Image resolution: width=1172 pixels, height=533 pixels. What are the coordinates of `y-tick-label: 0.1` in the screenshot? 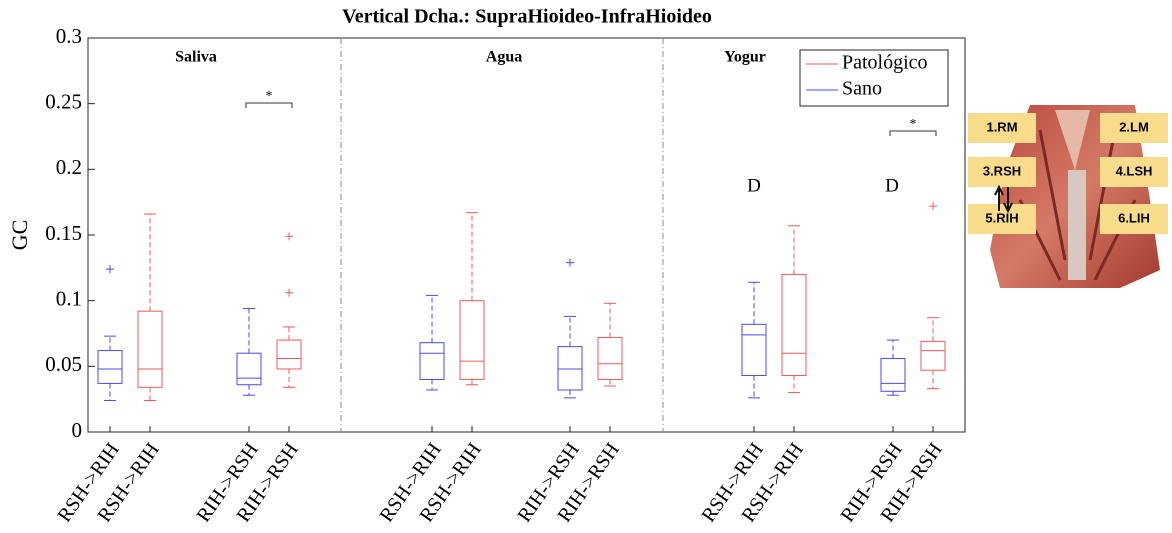 It's located at (69, 298).